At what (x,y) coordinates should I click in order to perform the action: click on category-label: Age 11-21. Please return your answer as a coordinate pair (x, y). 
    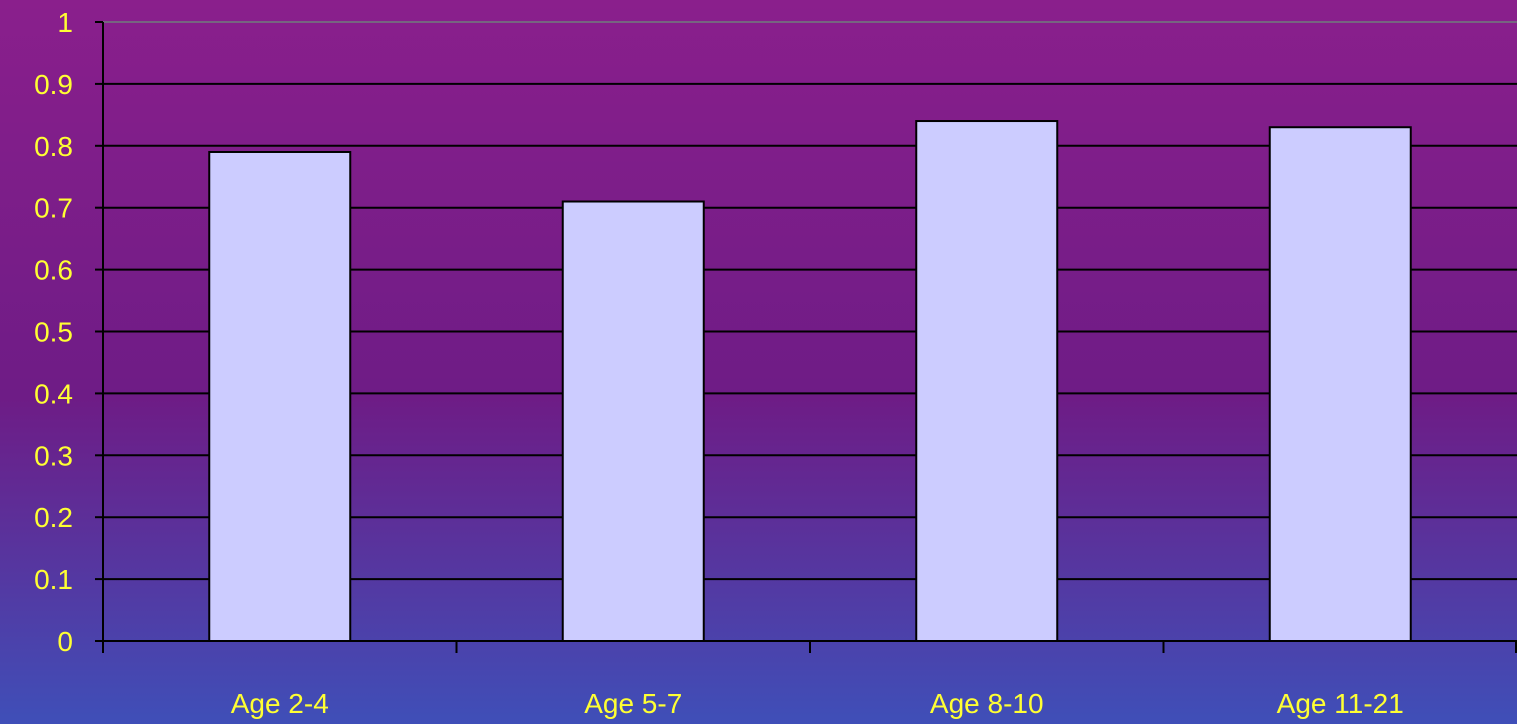
    Looking at the image, I should click on (1340, 703).